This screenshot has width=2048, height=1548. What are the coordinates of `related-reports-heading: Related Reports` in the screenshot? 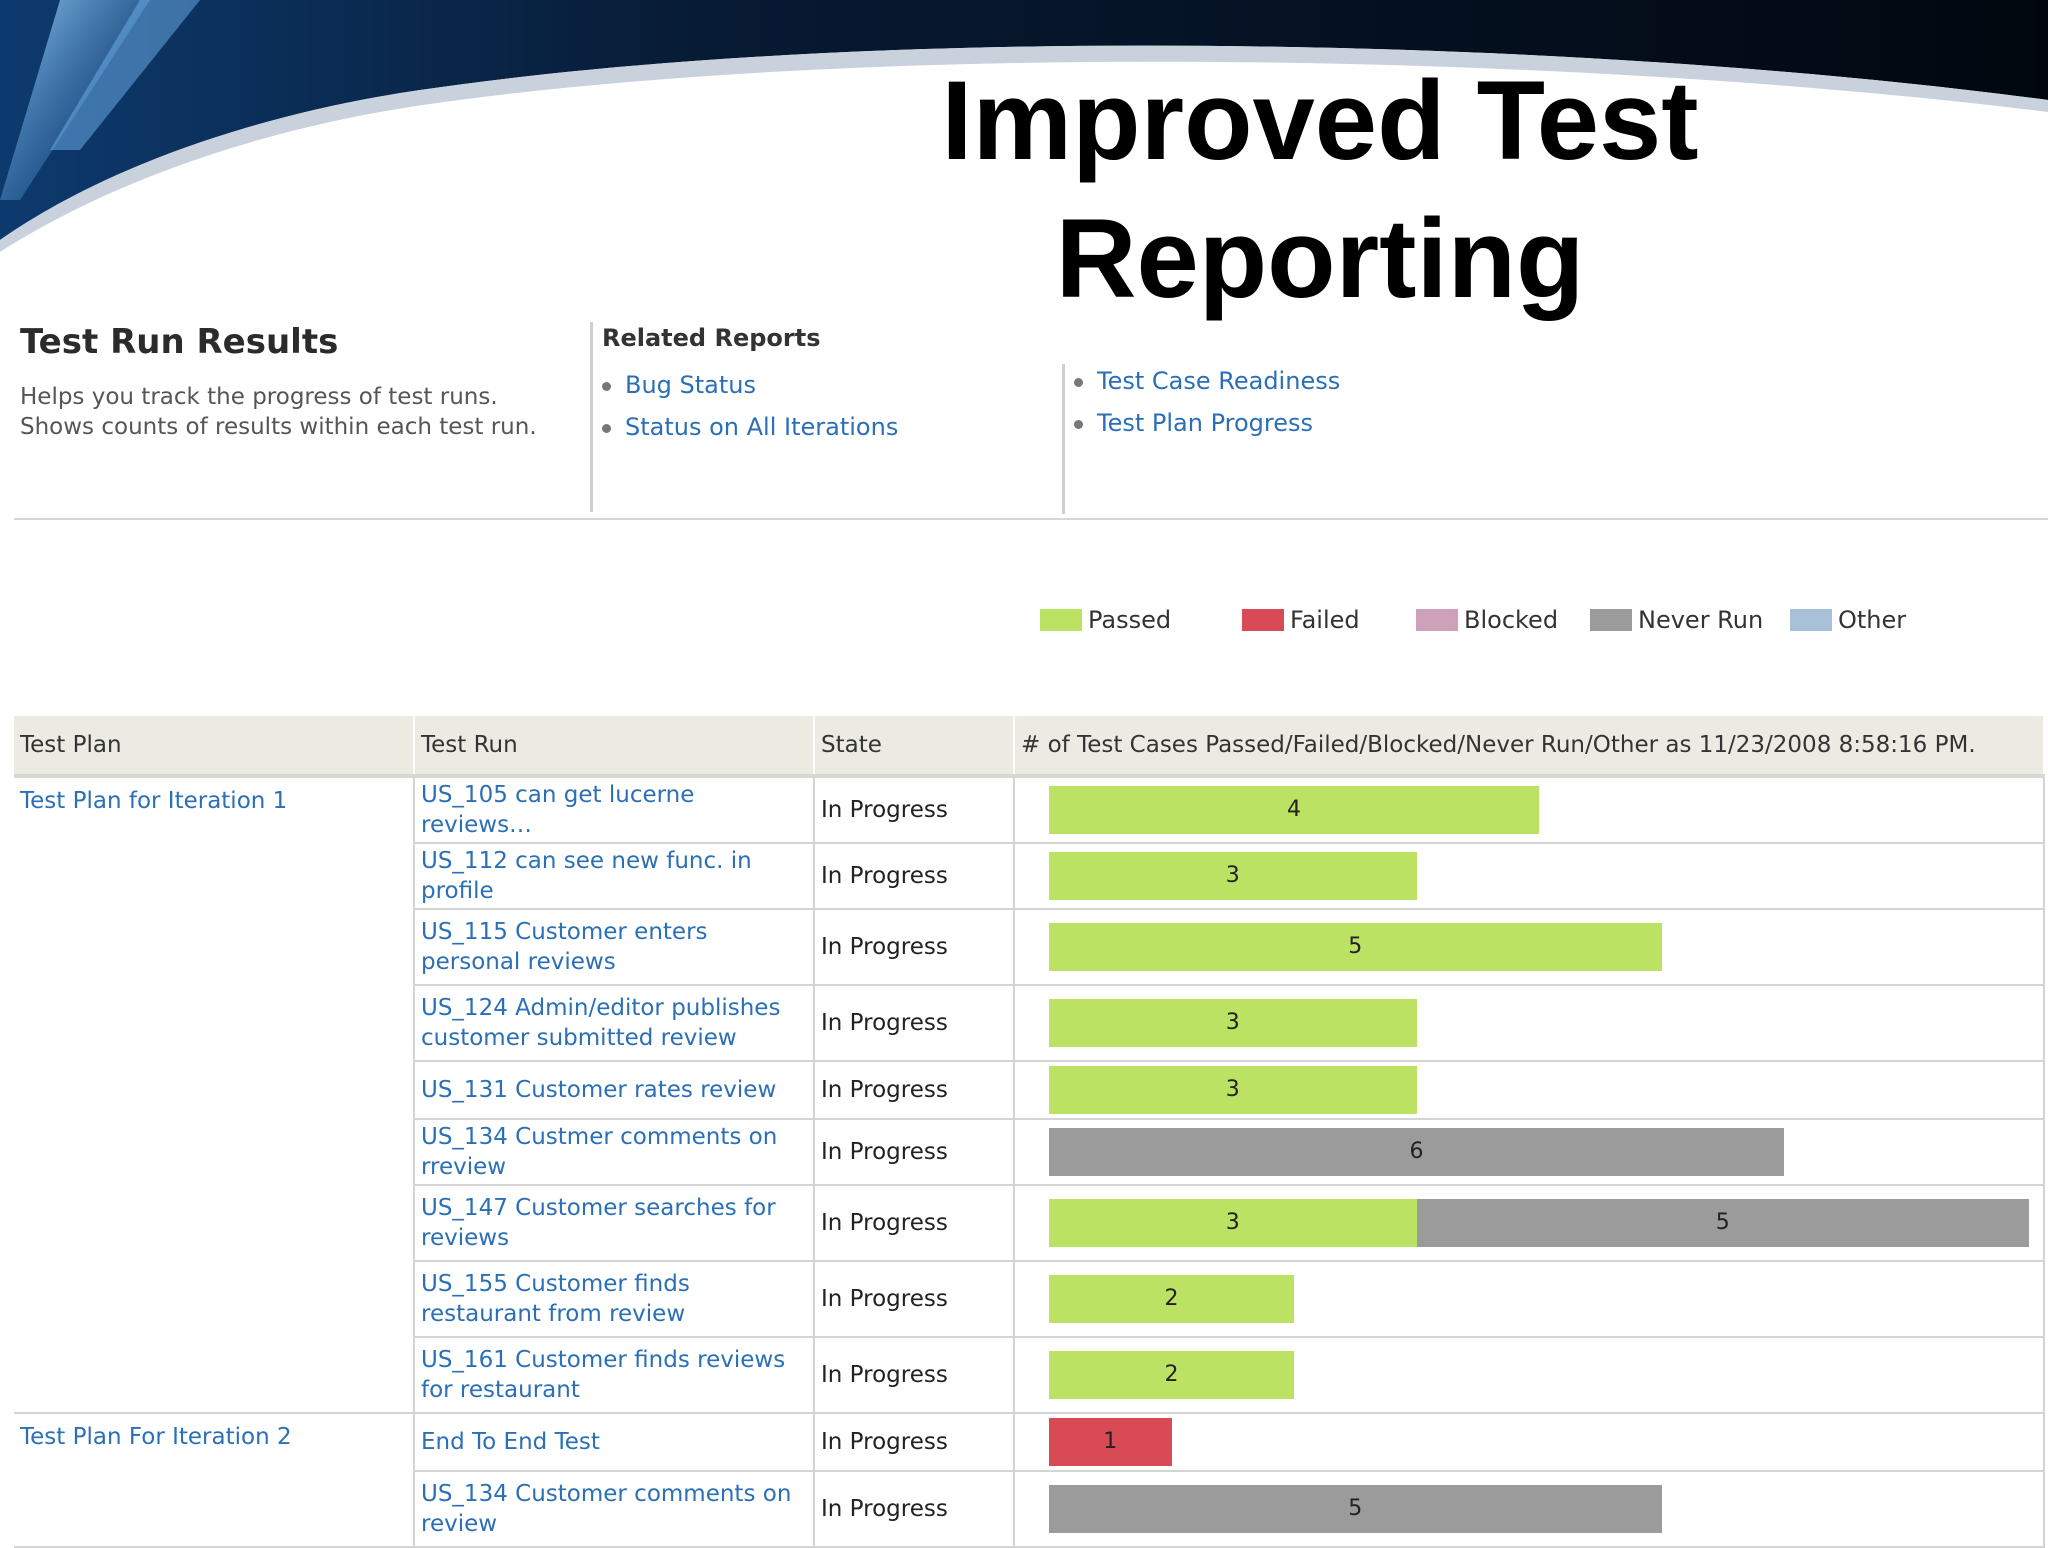 It's located at (711, 338).